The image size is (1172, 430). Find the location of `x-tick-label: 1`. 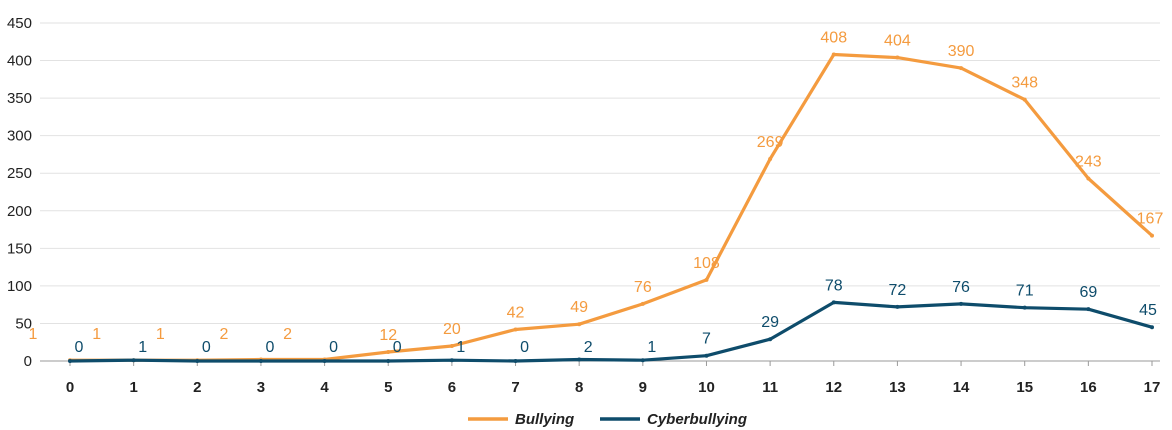

x-tick-label: 1 is located at coordinates (133, 387).